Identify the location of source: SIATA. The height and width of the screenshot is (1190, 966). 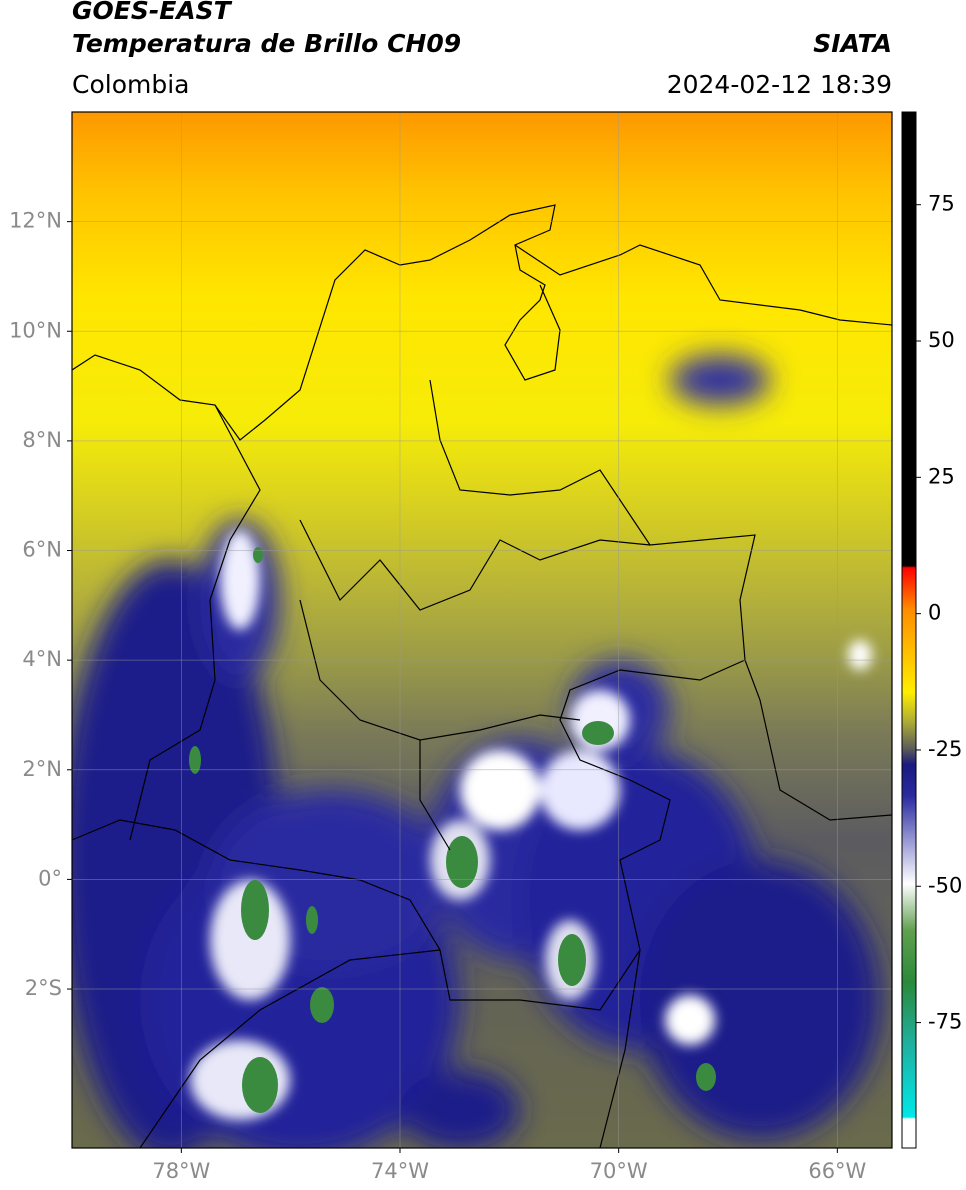
(852, 43).